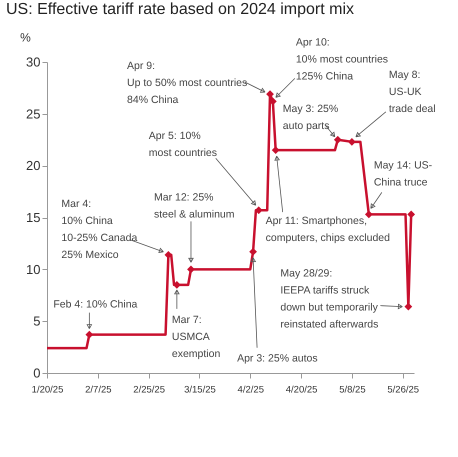 The image size is (458, 457). Describe the element at coordinates (403, 173) in the screenshot. I see `annotation: May 14: US- China truce` at that location.